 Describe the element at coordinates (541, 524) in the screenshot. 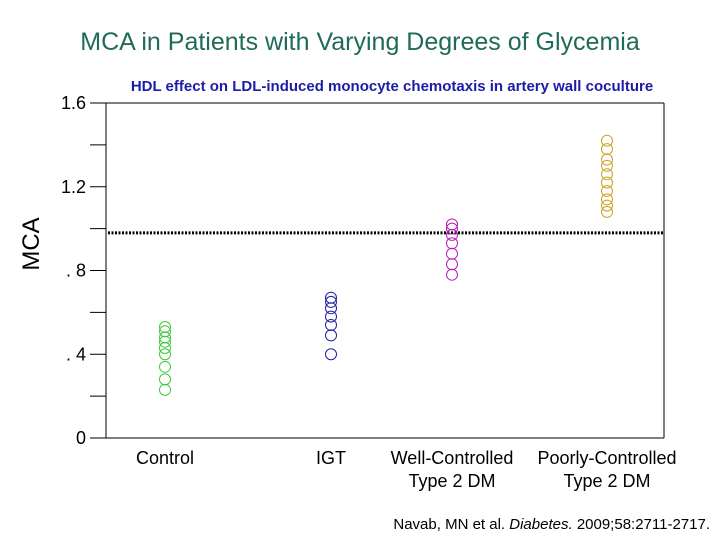

I see `citation-journal: Diabetes.` at that location.